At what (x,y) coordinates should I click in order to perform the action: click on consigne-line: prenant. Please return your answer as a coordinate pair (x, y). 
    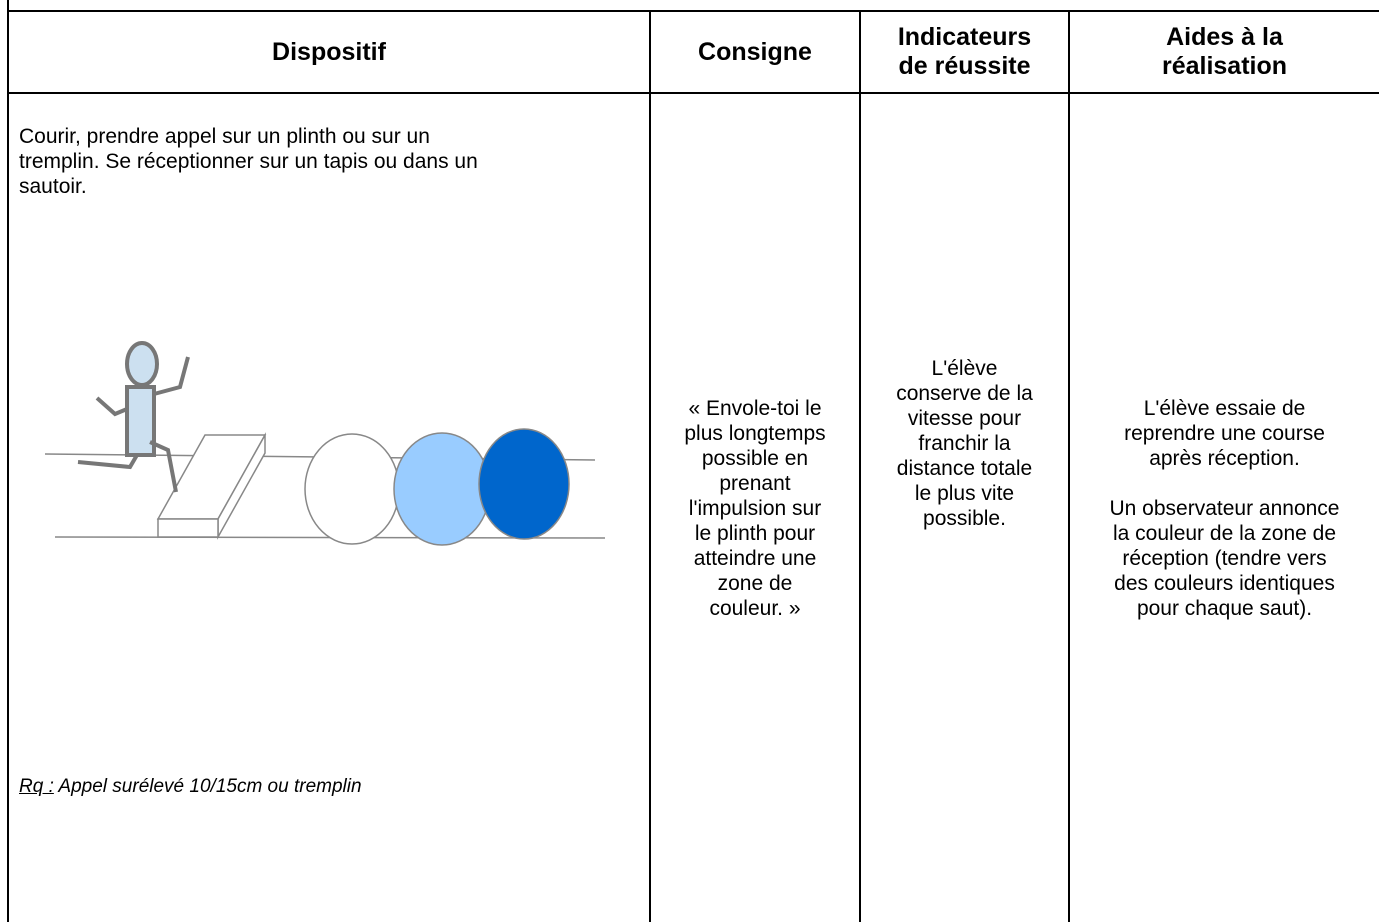
    Looking at the image, I should click on (755, 483).